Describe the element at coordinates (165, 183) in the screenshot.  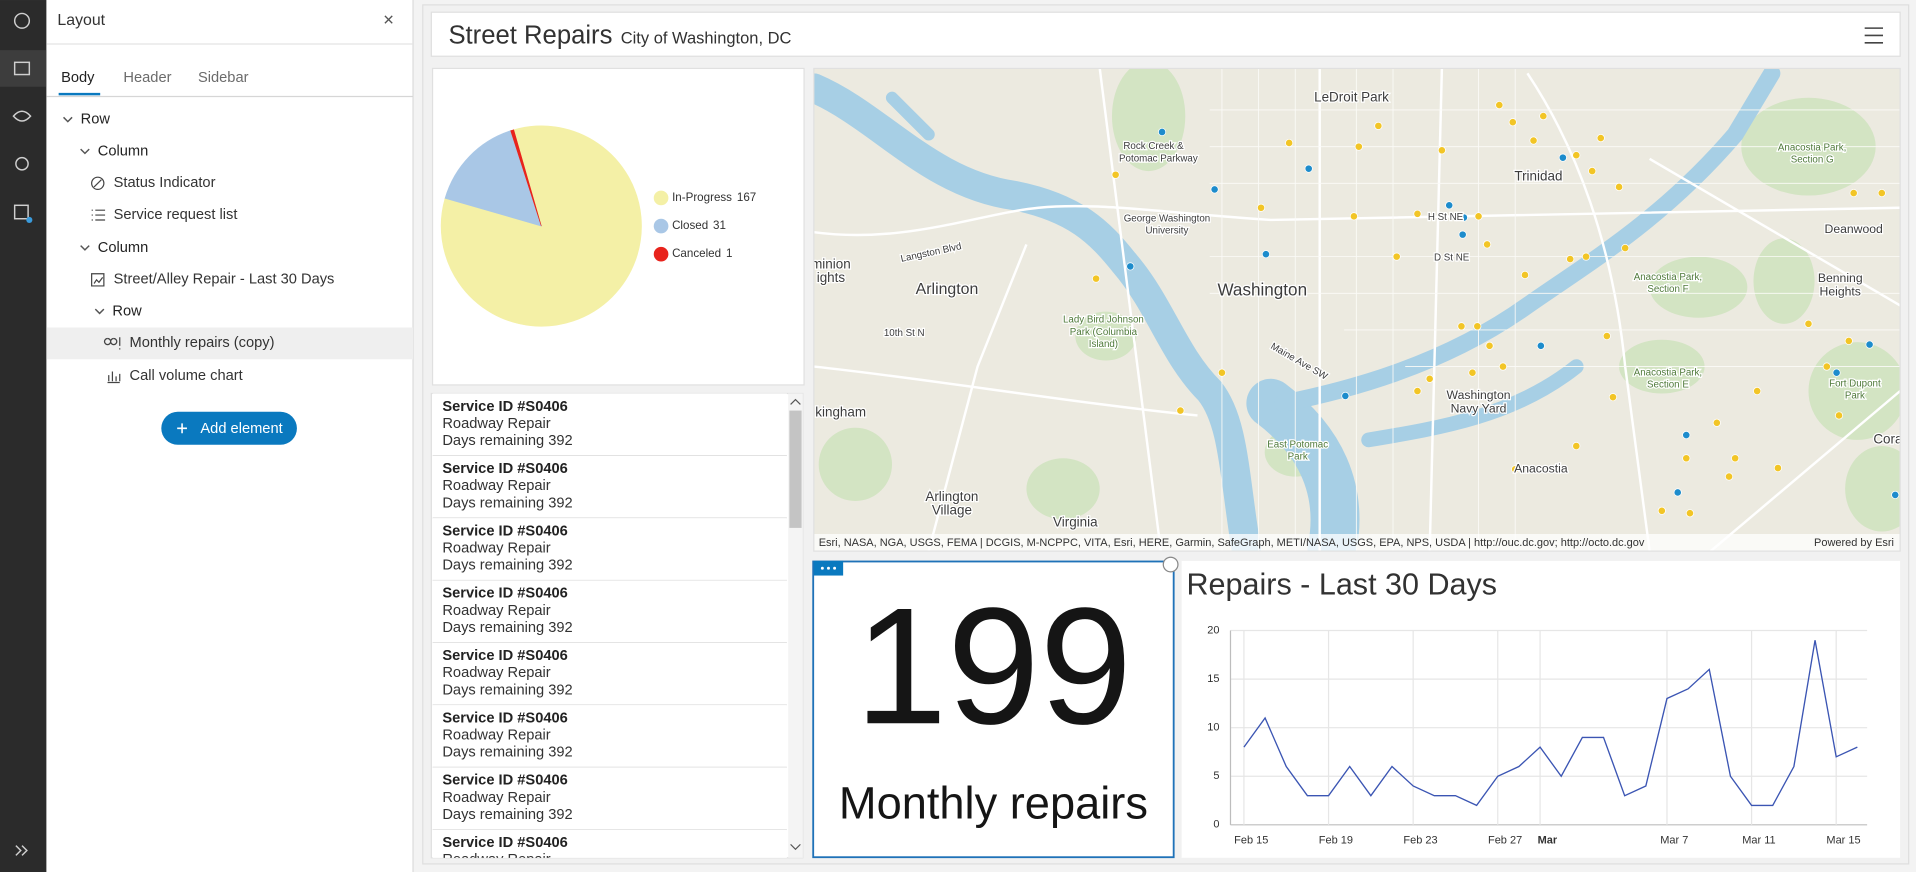
I see `tree-item: Status Indicator` at that location.